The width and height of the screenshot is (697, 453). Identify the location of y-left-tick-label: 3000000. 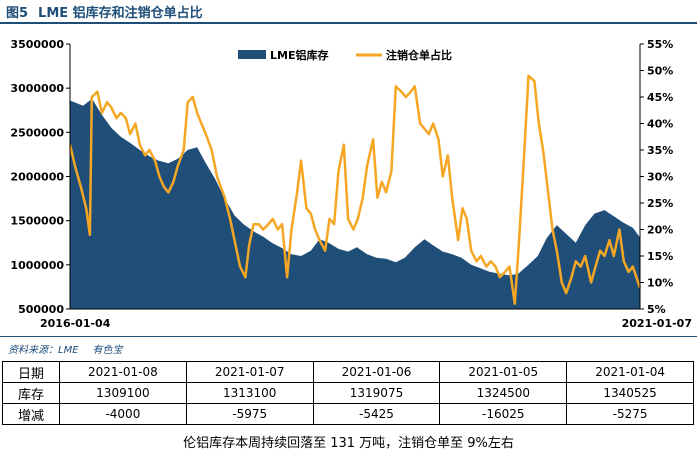
(37, 88).